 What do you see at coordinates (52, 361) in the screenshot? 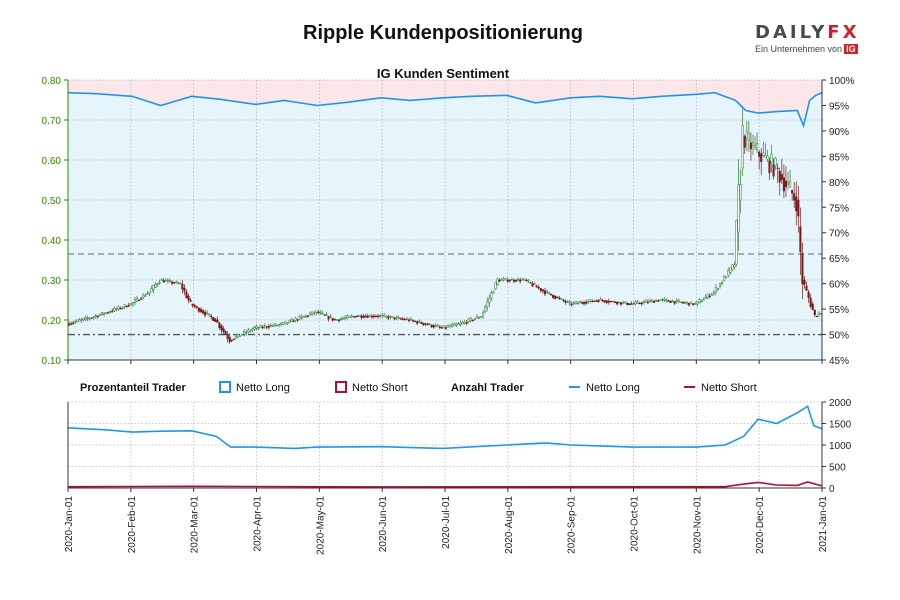
I see `price-tick-label-0: 0.10` at bounding box center [52, 361].